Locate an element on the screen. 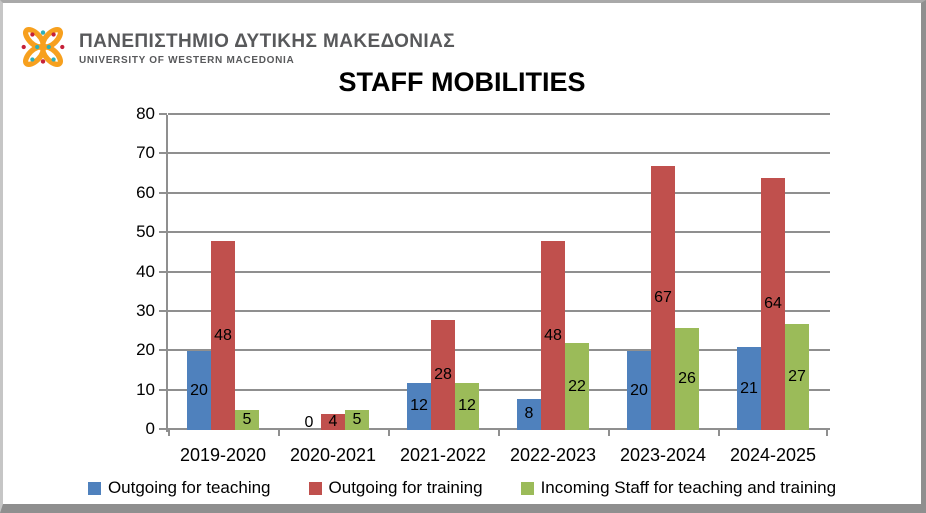  y-axis-tick-label: 70 is located at coordinates (145, 153).